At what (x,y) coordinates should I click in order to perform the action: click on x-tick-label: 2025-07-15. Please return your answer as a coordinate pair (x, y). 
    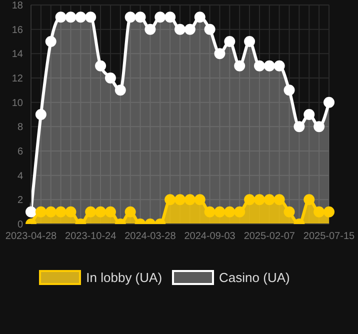
    Looking at the image, I should click on (329, 236).